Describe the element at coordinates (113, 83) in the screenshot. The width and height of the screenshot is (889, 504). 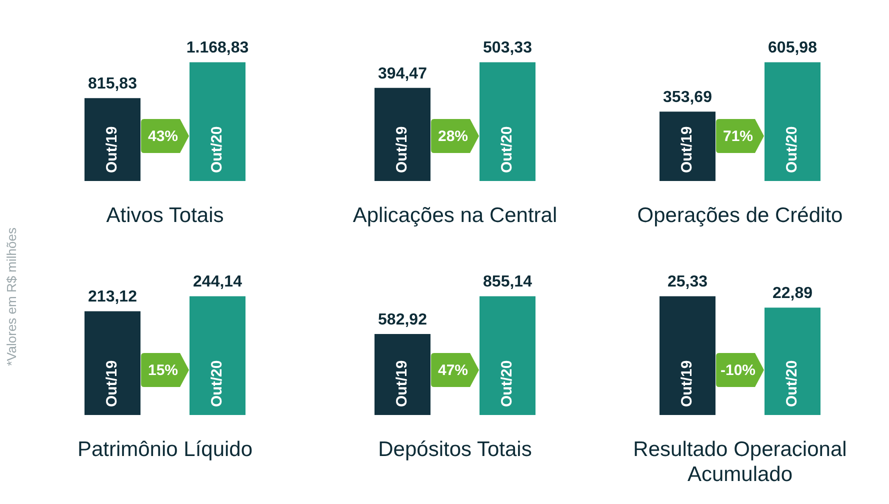
I see `data-label: 815,83` at that location.